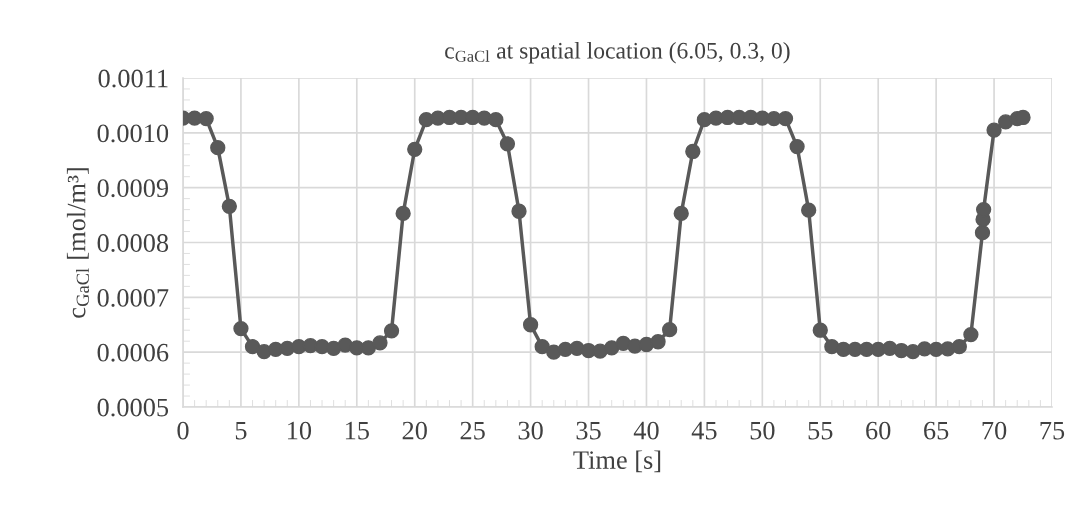 Image resolution: width=1082 pixels, height=512 pixels. What do you see at coordinates (878, 430) in the screenshot?
I see `x-tick-label: 60` at bounding box center [878, 430].